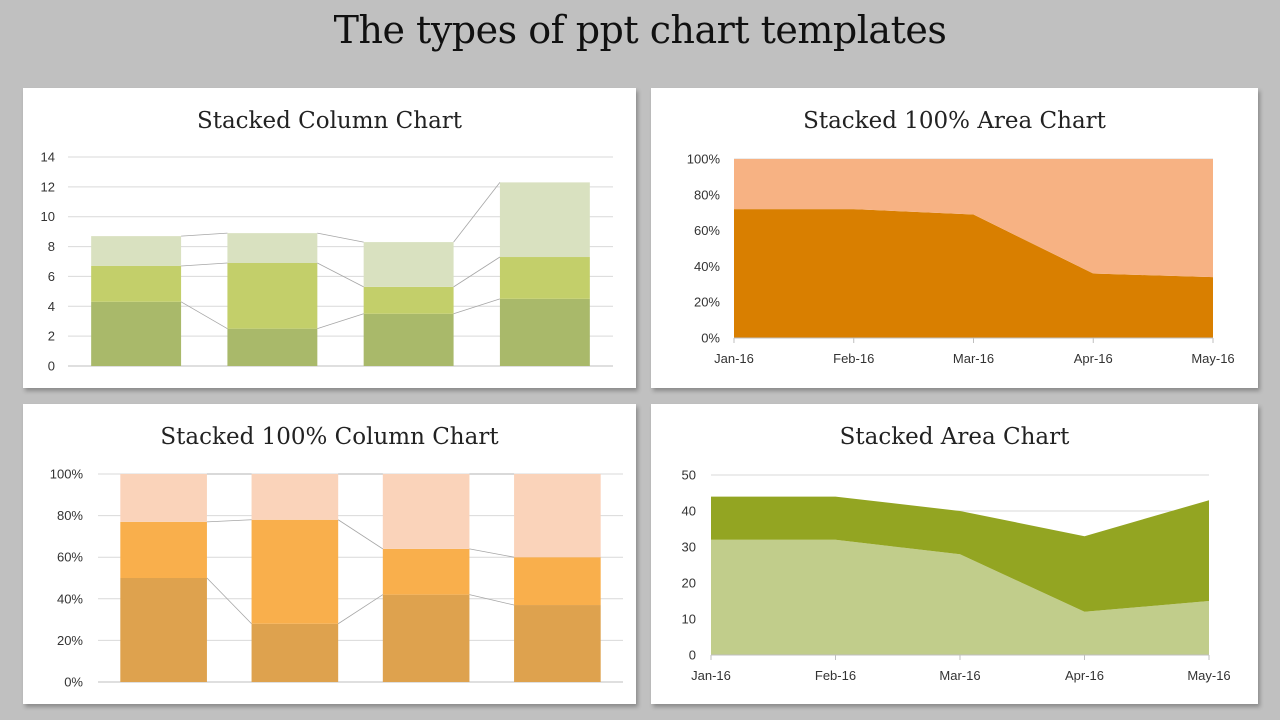  Describe the element at coordinates (329, 121) in the screenshot. I see `chart-title: Stacked Column Chart` at that location.